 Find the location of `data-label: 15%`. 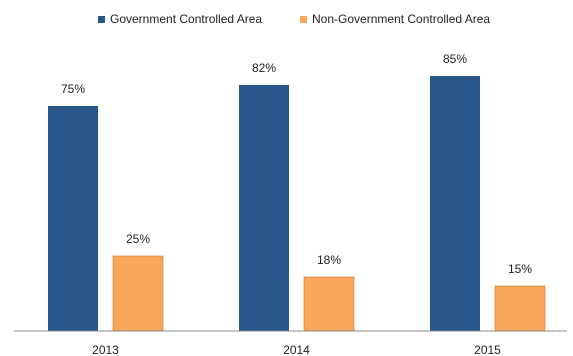

data-label: 15% is located at coordinates (520, 269).